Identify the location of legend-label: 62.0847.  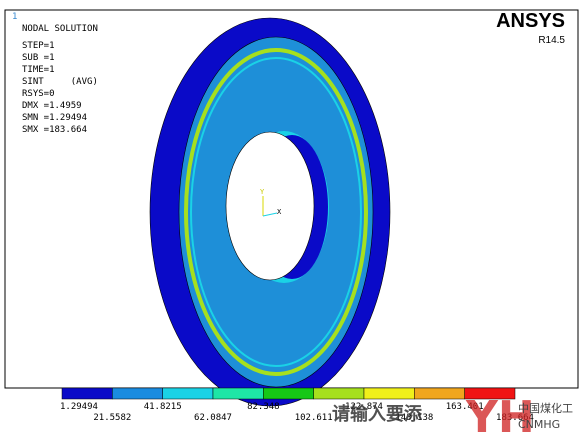
(213, 418).